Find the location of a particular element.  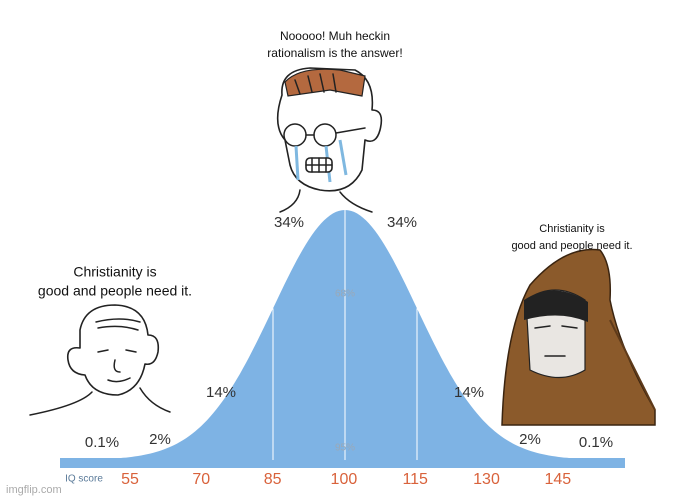

inner-label: 68% is located at coordinates (345, 294).